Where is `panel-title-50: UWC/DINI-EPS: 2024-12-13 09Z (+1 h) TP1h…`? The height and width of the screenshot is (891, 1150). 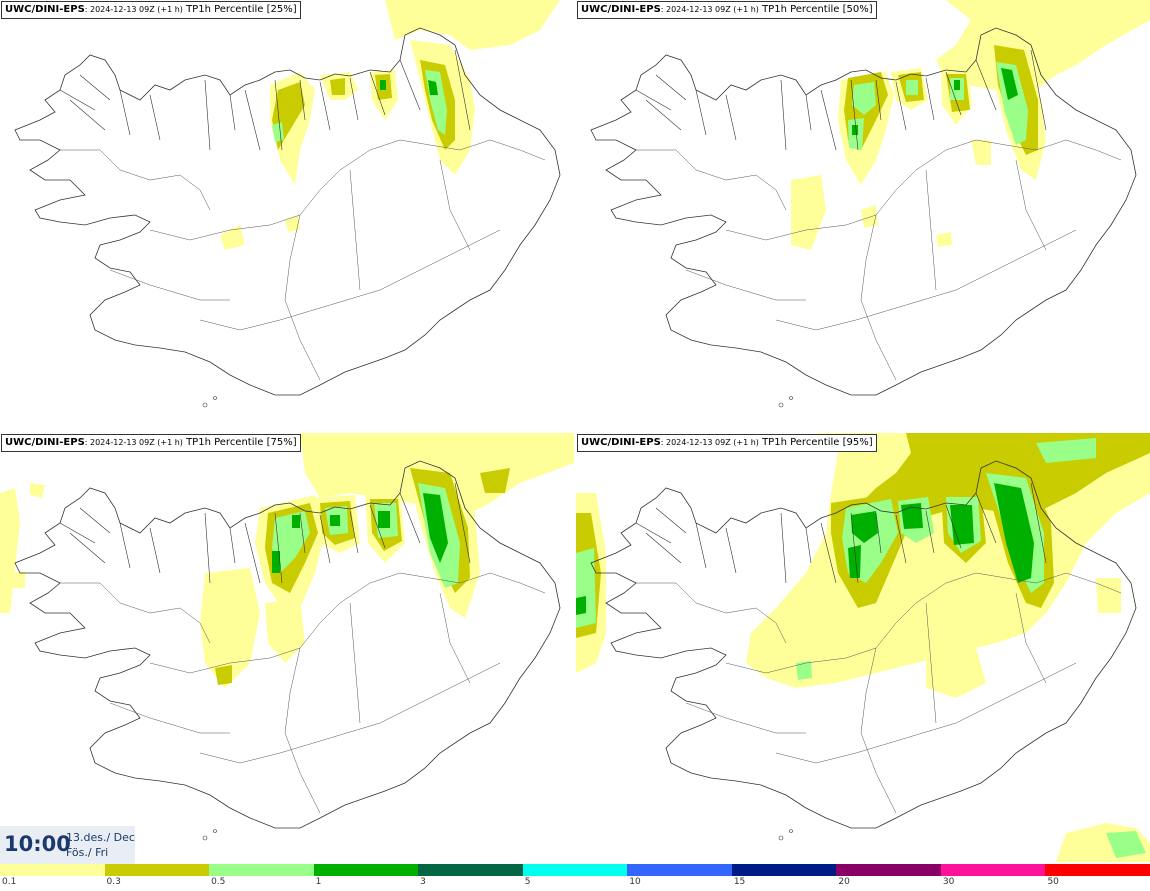 panel-title-50: UWC/DINI-EPS: 2024-12-13 09Z (+1 h) TP1h… is located at coordinates (727, 10).